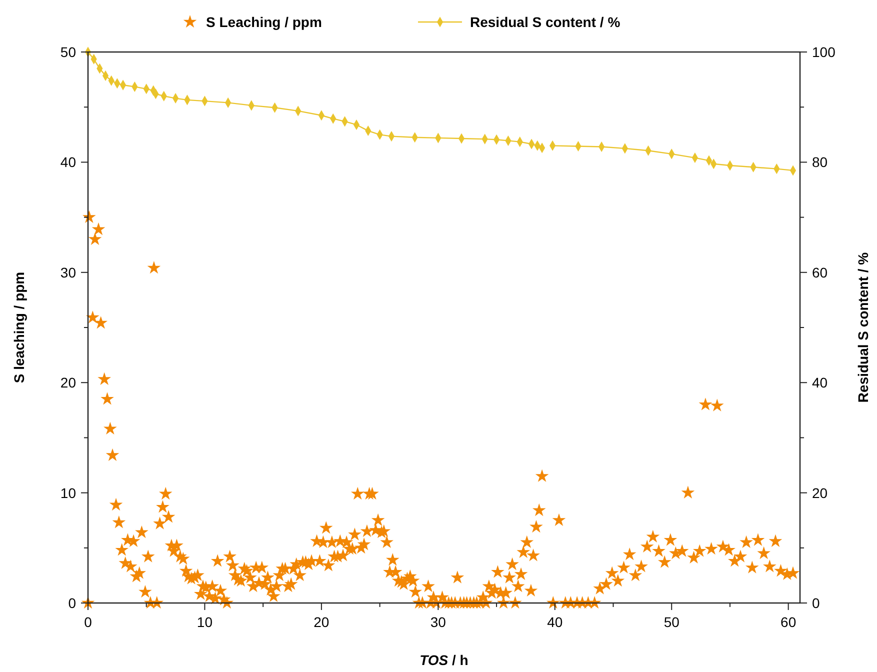  Describe the element at coordinates (68, 382) in the screenshot. I see `y-tick-label: 20` at that location.